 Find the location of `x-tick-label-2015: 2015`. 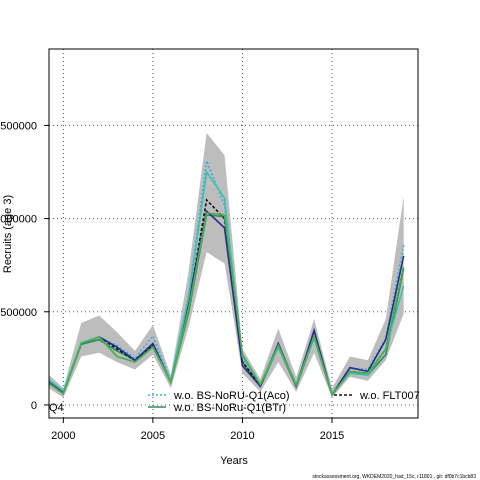

x-tick-label-2015: 2015 is located at coordinates (332, 436).